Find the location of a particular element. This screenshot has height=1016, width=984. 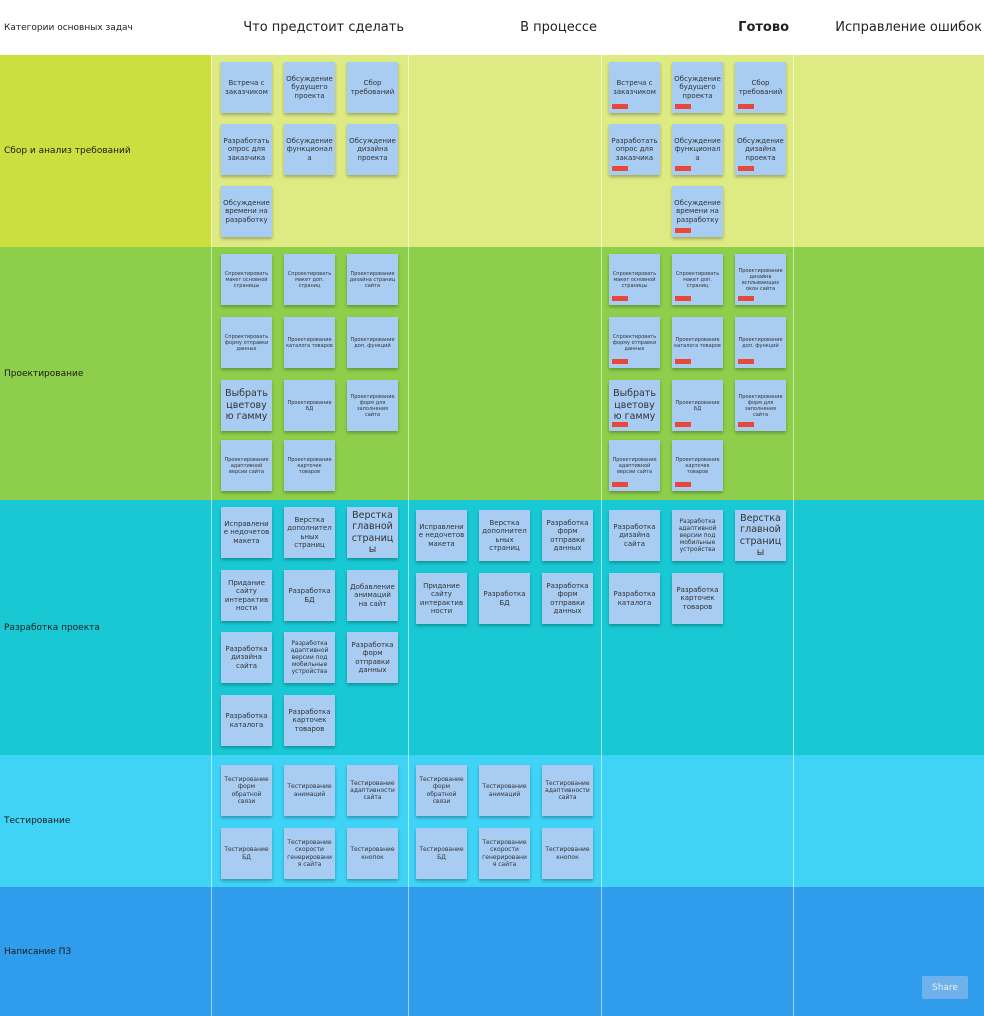

sticky-note: Проектирование дизайна страниц сайта is located at coordinates (372, 279).